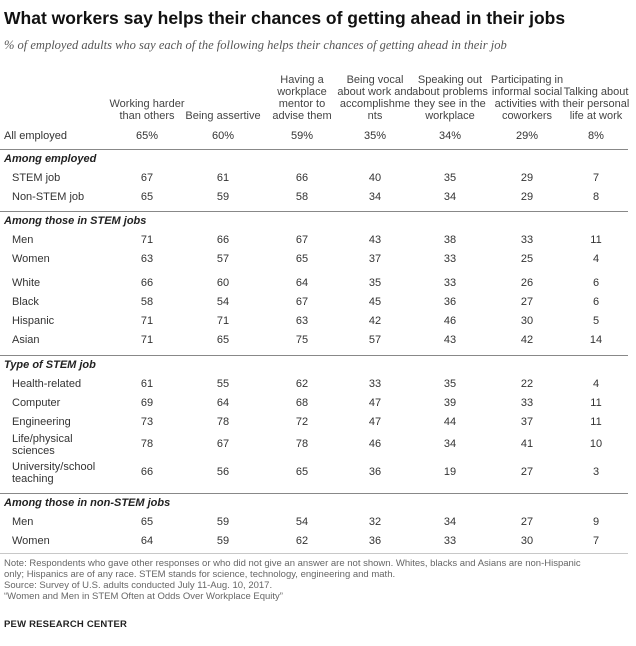 This screenshot has height=646, width=636. What do you see at coordinates (223, 472) in the screenshot?
I see `table-cell: 56` at bounding box center [223, 472].